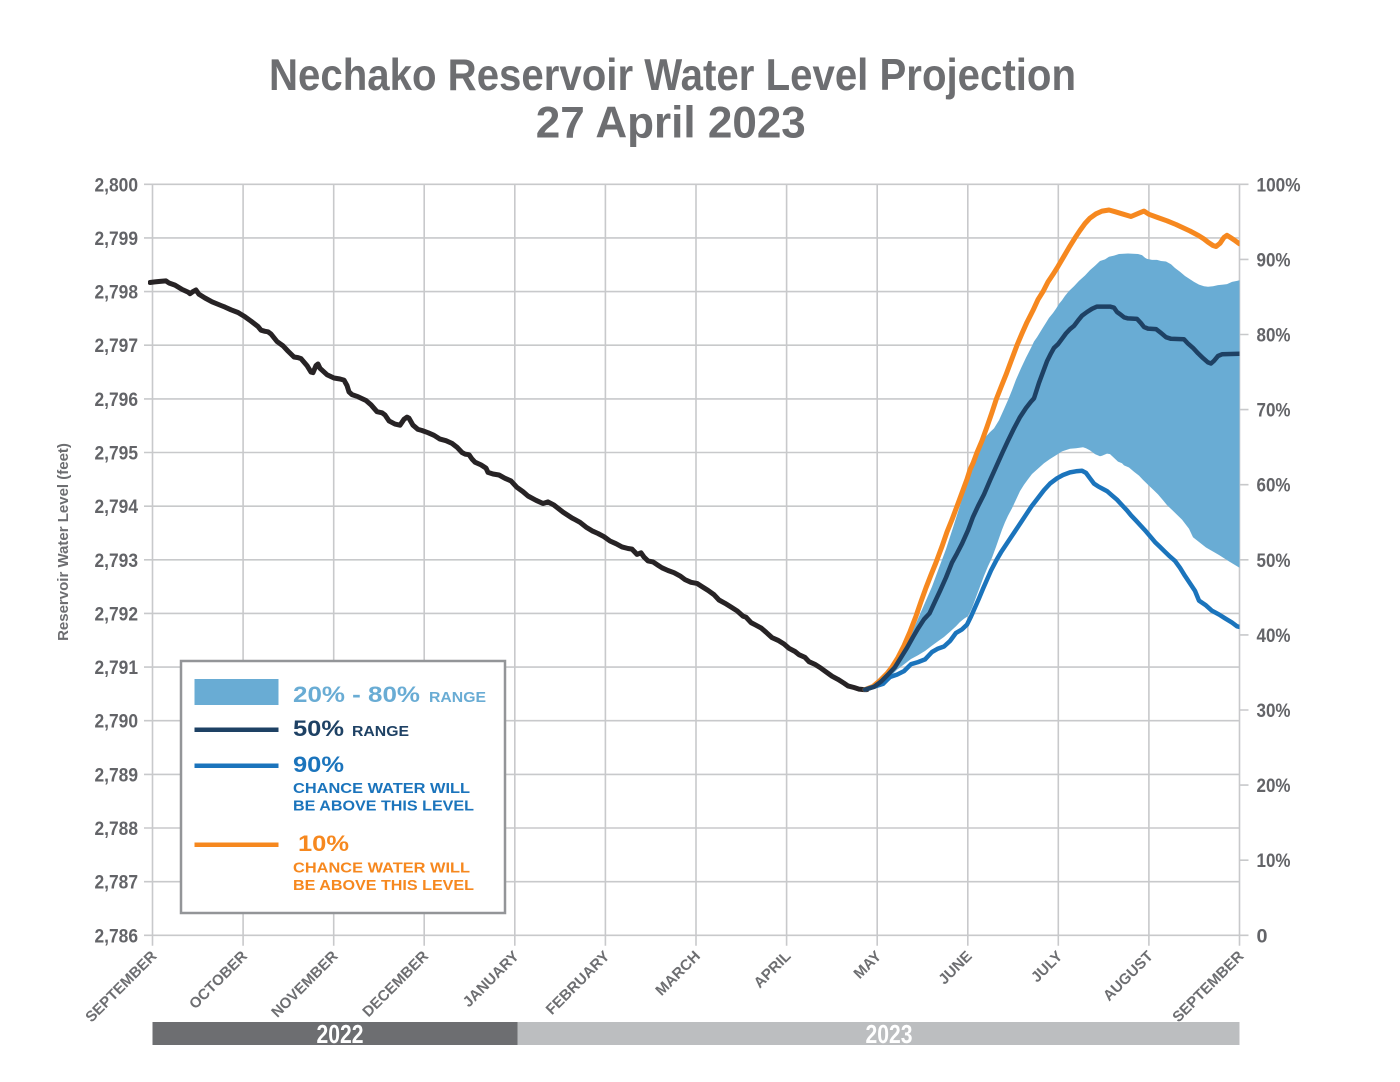 This screenshot has width=1400, height=1082. I want to click on svg-text: 30%, so click(1274, 711).